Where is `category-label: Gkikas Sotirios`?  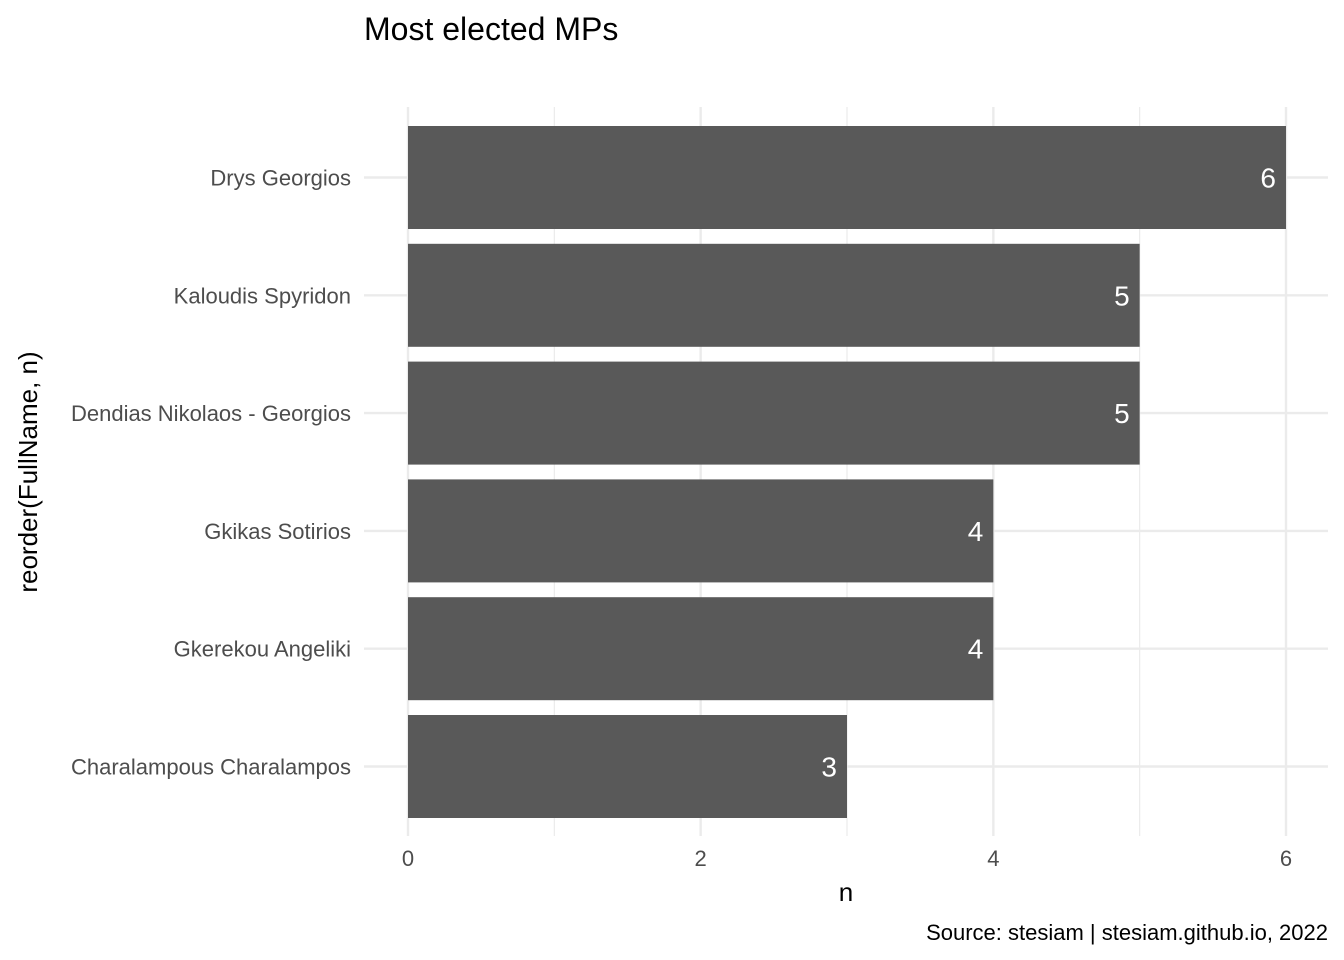 category-label: Gkikas Sotirios is located at coordinates (277, 531).